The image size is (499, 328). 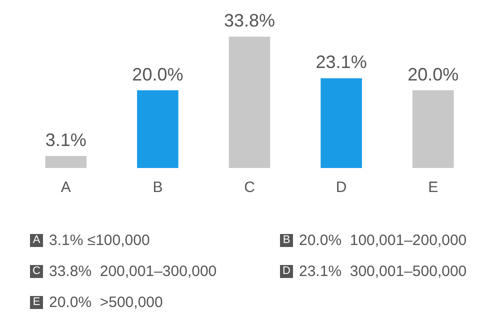 What do you see at coordinates (341, 187) in the screenshot?
I see `x-tick-label: D` at bounding box center [341, 187].